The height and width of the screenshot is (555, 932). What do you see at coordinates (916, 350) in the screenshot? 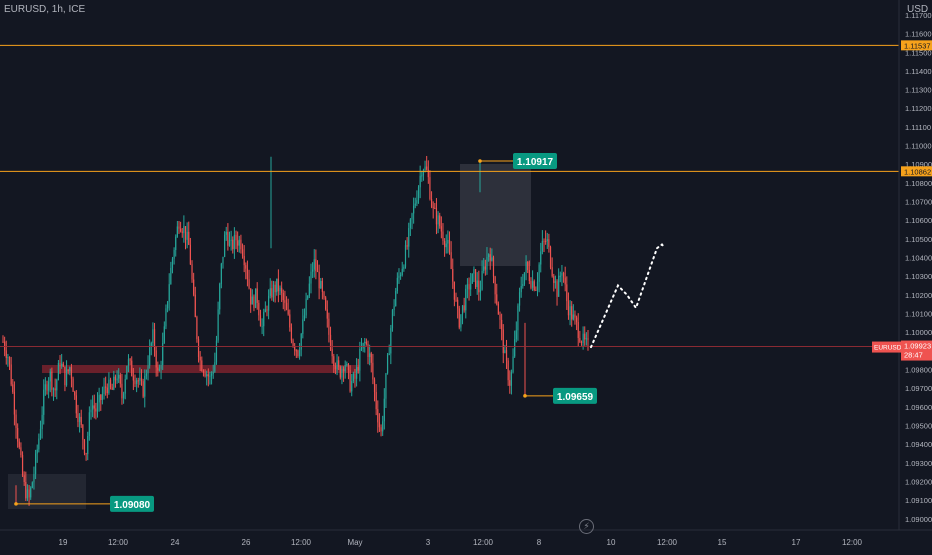
I see `current-price-badge` at bounding box center [916, 350].